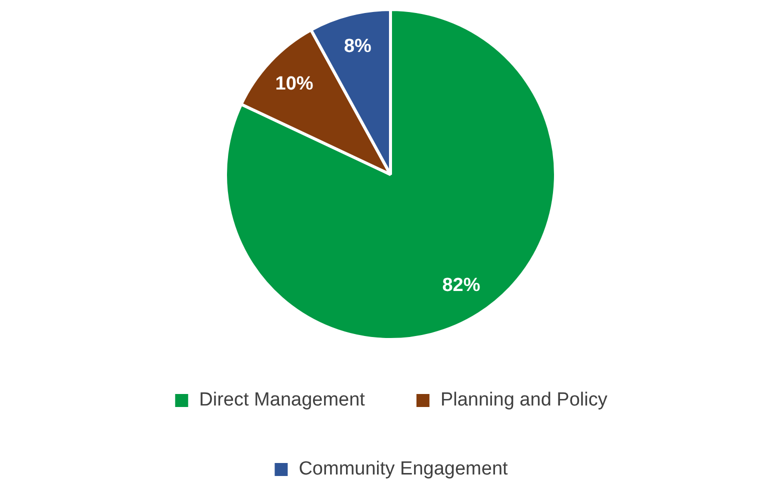 The image size is (781, 493). I want to click on data-label: 82%, so click(461, 285).